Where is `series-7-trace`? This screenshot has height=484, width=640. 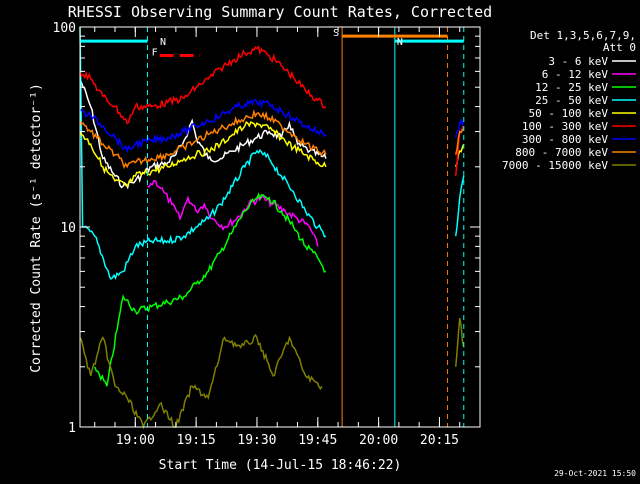 series-7-trace is located at coordinates (272, 126).